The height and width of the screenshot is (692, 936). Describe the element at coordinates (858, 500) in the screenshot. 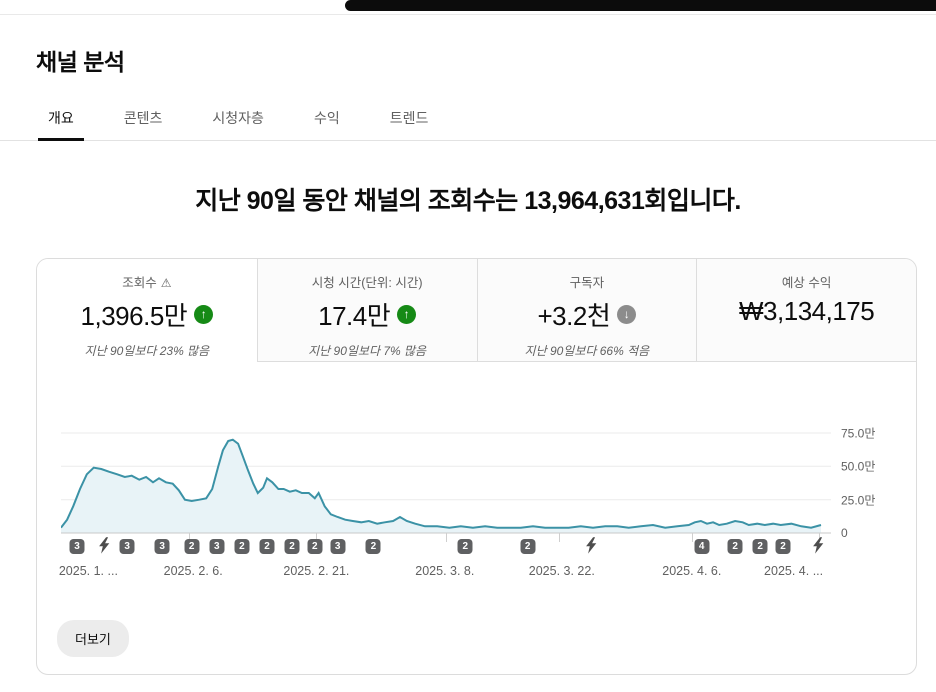

I see `y-axis-label: 25.0만` at that location.